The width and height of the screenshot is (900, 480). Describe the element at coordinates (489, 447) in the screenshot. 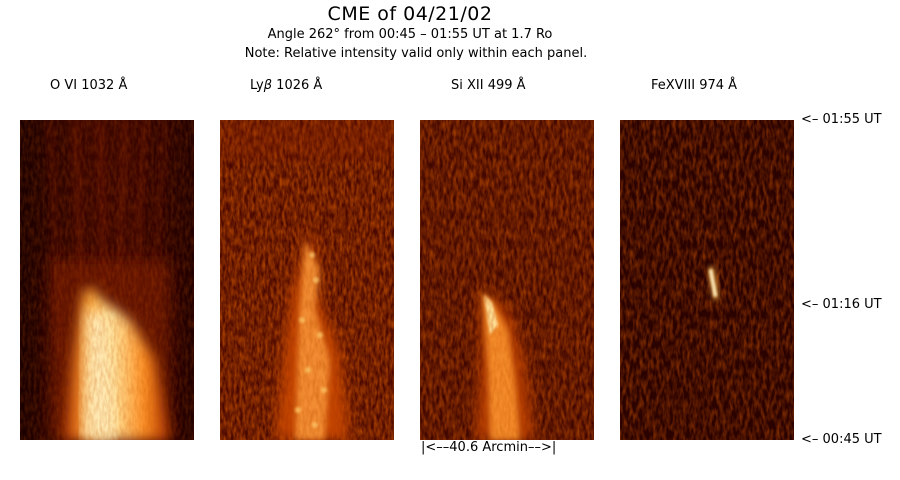

I see `scale-bar-label: |<––40.6 Arcmin––>|` at that location.